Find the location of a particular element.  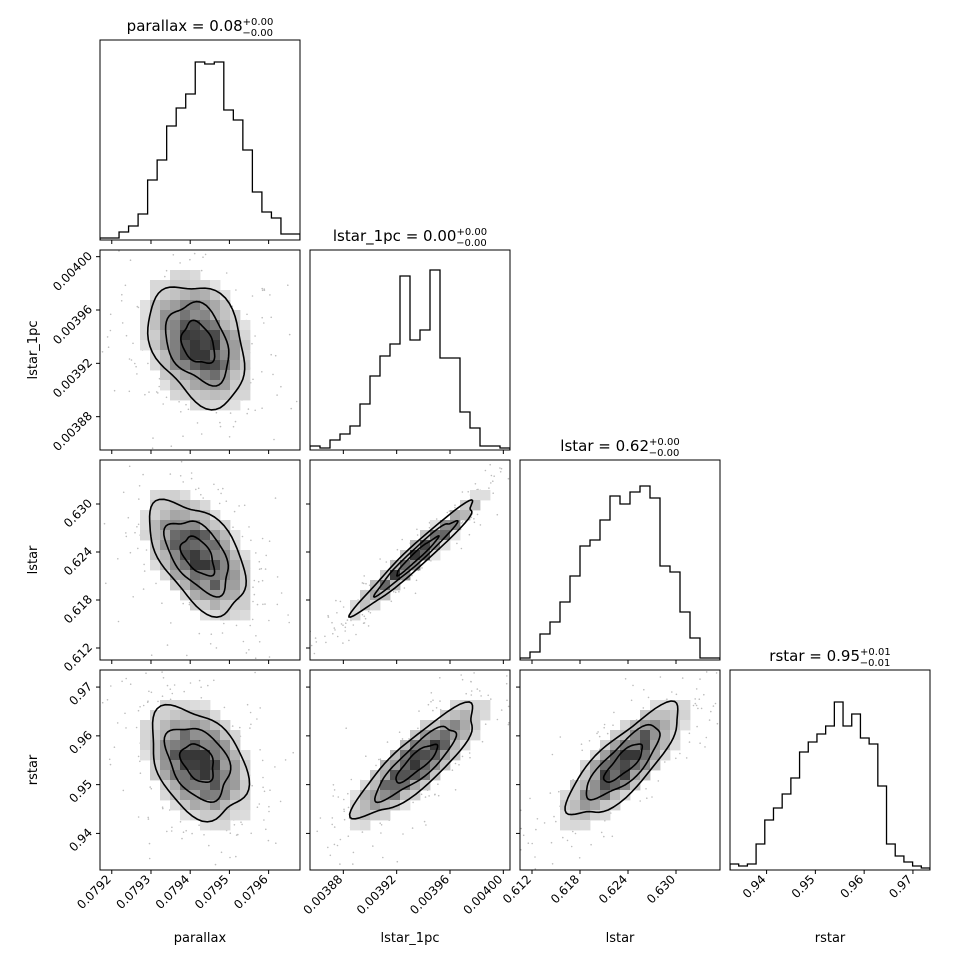

y-axis-label: lstar is located at coordinates (33, 559).